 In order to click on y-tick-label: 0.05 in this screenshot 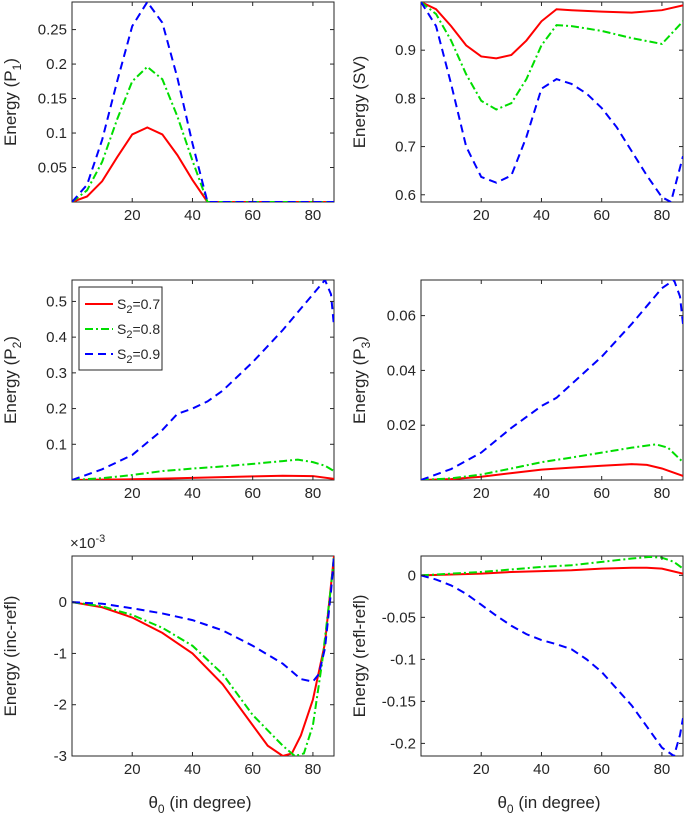, I will do `click(52, 168)`.